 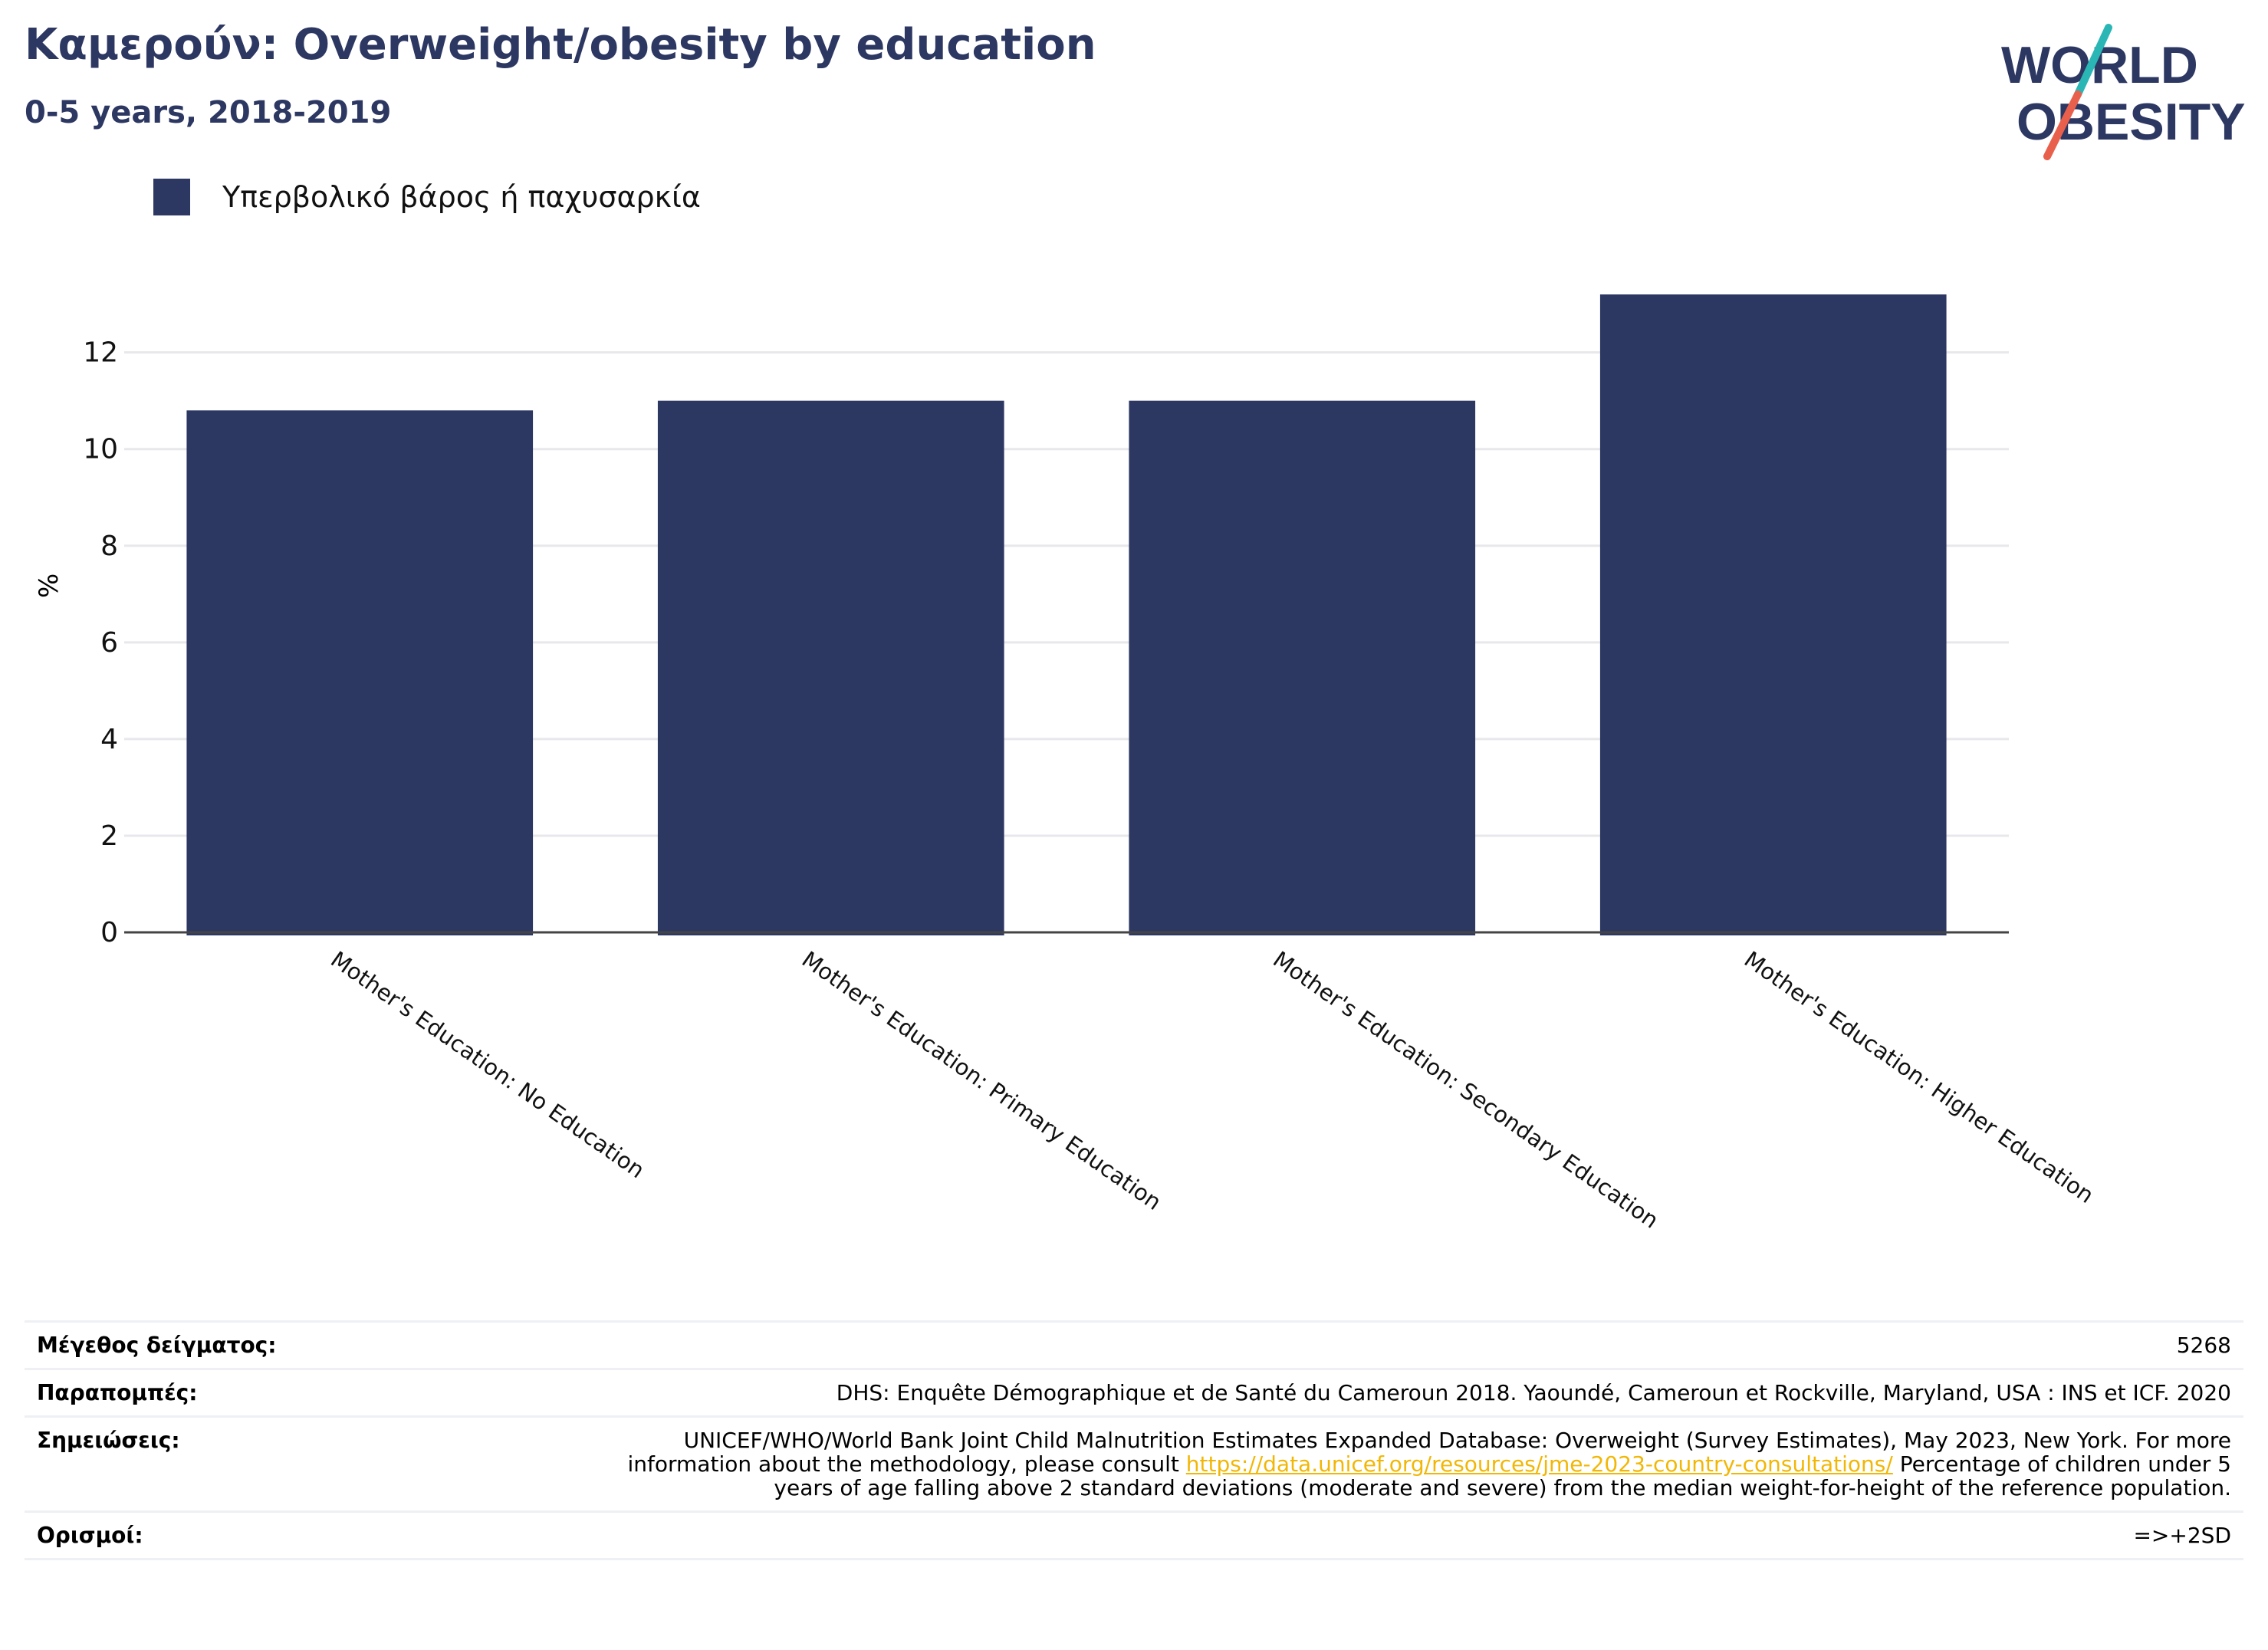 What do you see at coordinates (109, 739) in the screenshot?
I see `y-tick-label: 4` at bounding box center [109, 739].